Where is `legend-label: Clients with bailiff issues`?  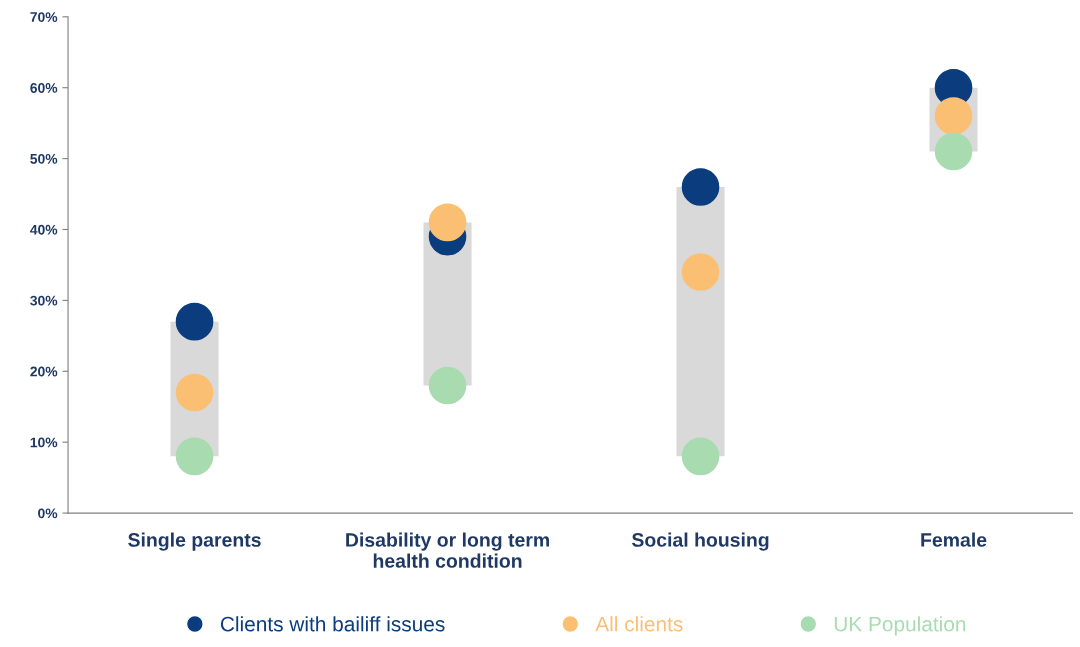
legend-label: Clients with bailiff issues is located at coordinates (332, 624).